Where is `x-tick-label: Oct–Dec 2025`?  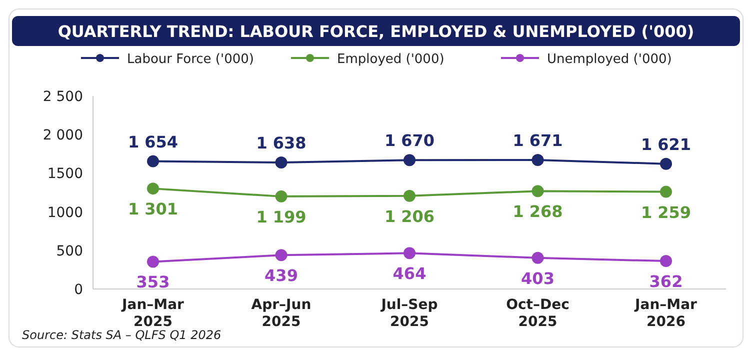 x-tick-label: Oct–Dec 2025 is located at coordinates (538, 313).